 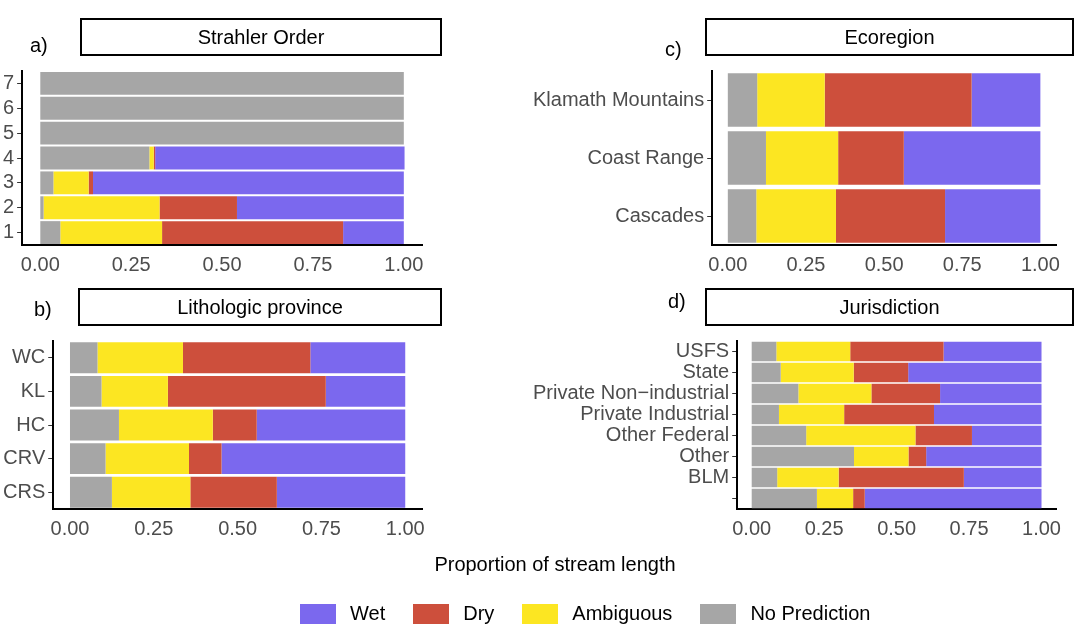 I want to click on text: c), so click(x=673, y=49).